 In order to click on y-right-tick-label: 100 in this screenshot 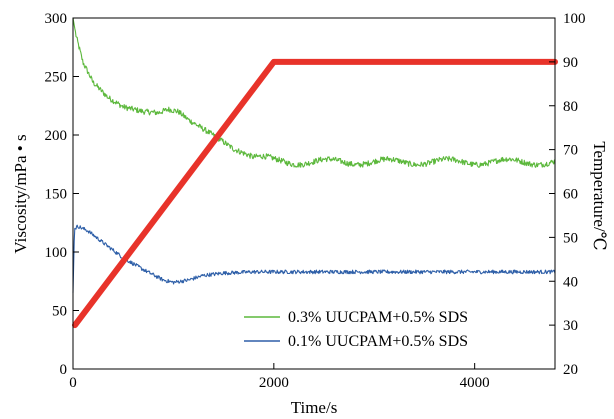, I will do `click(574, 19)`.